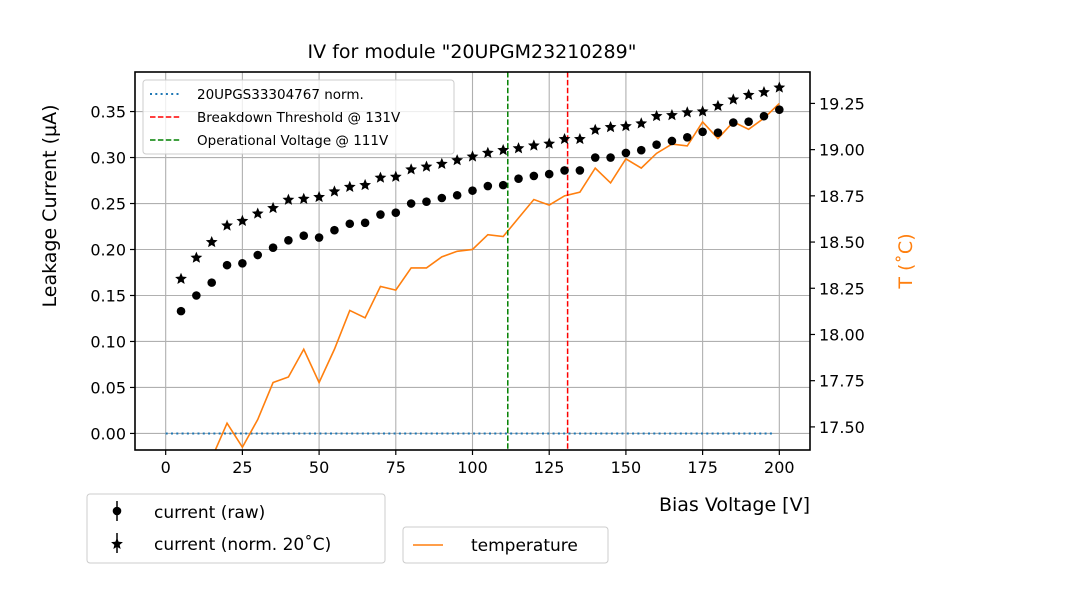 The width and height of the screenshot is (1080, 600). Describe the element at coordinates (50, 206) in the screenshot. I see `y-axis-label: Leakage Current (µA)` at that location.